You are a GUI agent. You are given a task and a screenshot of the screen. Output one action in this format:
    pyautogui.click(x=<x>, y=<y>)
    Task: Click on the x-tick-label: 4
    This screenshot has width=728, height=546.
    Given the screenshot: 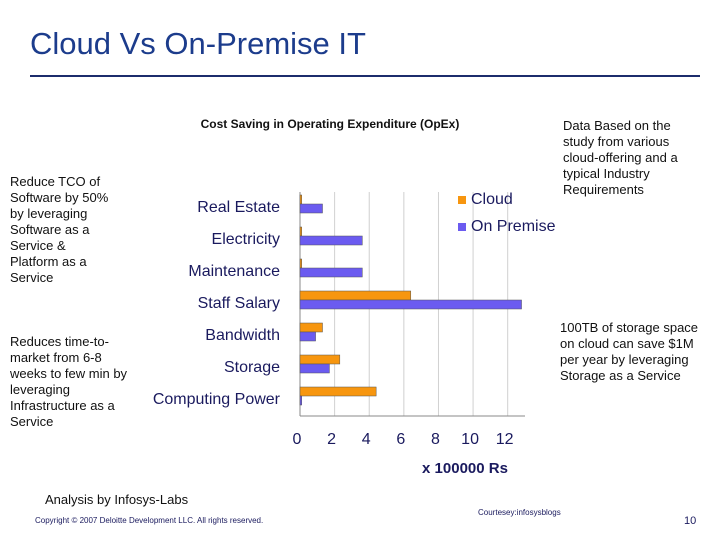 What is the action you would take?
    pyautogui.click(x=366, y=439)
    